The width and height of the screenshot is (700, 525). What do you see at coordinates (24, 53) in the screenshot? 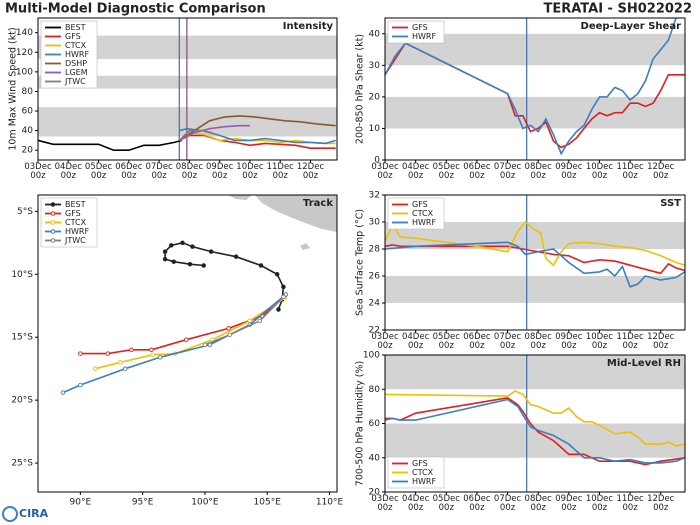
I see `y-tick-label: 120` at bounding box center [24, 53].